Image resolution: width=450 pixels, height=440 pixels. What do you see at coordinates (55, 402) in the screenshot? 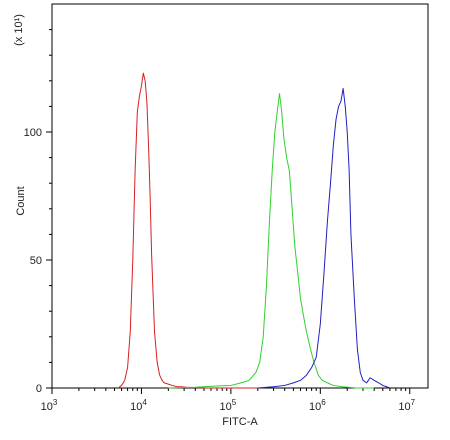
I see `x-tick-label-exponent: 3` at bounding box center [55, 402].